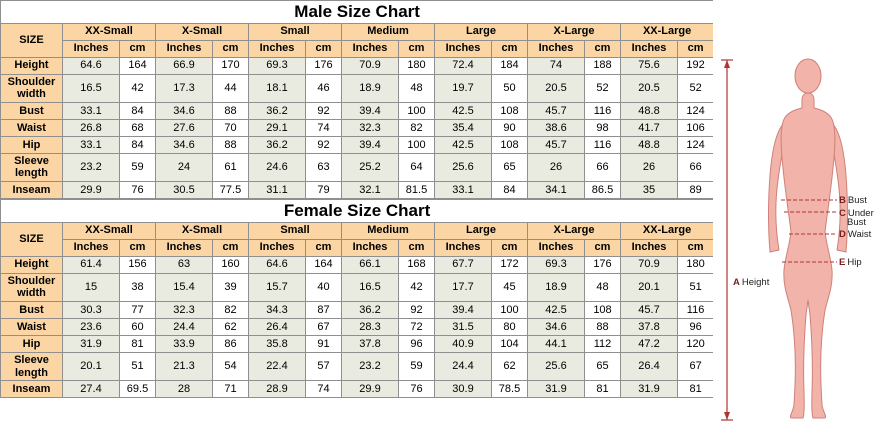 This screenshot has width=892, height=433. Describe the element at coordinates (602, 343) in the screenshot. I see `value-cell: 112` at that location.